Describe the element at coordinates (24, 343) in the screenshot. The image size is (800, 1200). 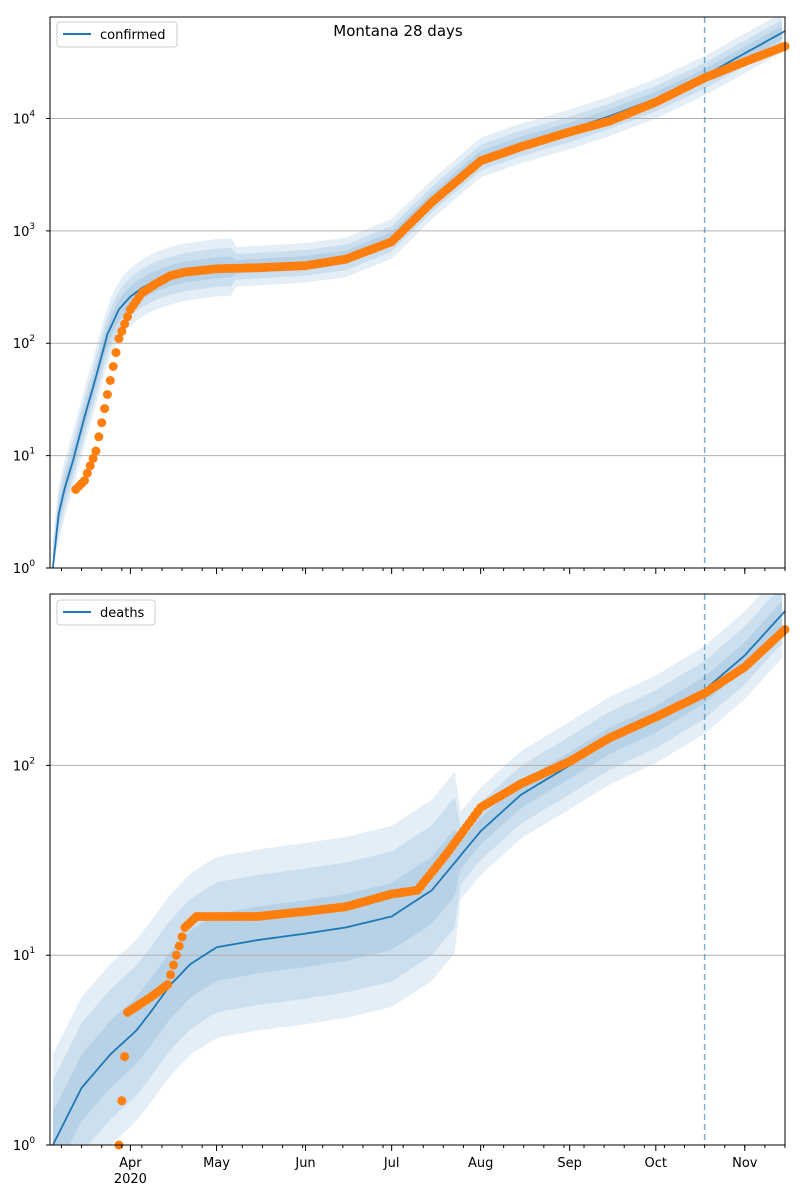
I see `confirmed-ytick-label: 10²` at that location.